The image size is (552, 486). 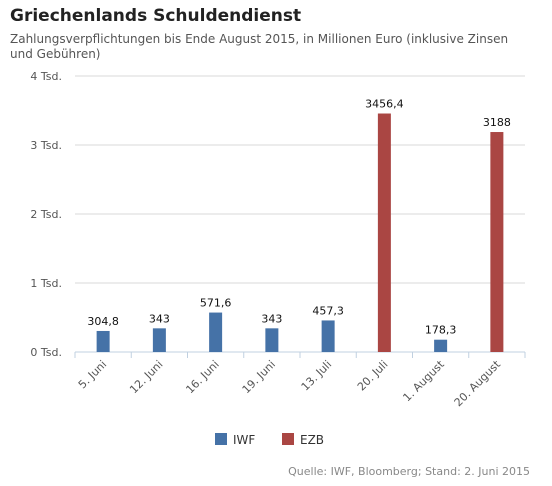 I want to click on x-tick-label: 5. Juni, so click(x=92, y=374).